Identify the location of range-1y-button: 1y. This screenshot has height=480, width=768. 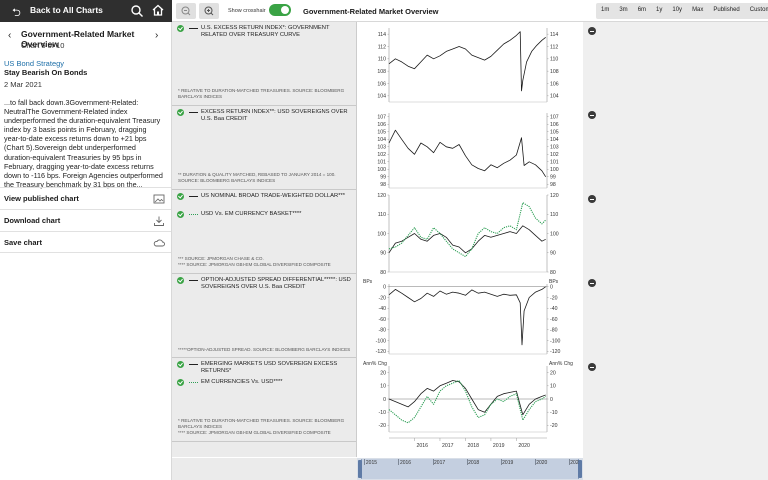
(659, 10).